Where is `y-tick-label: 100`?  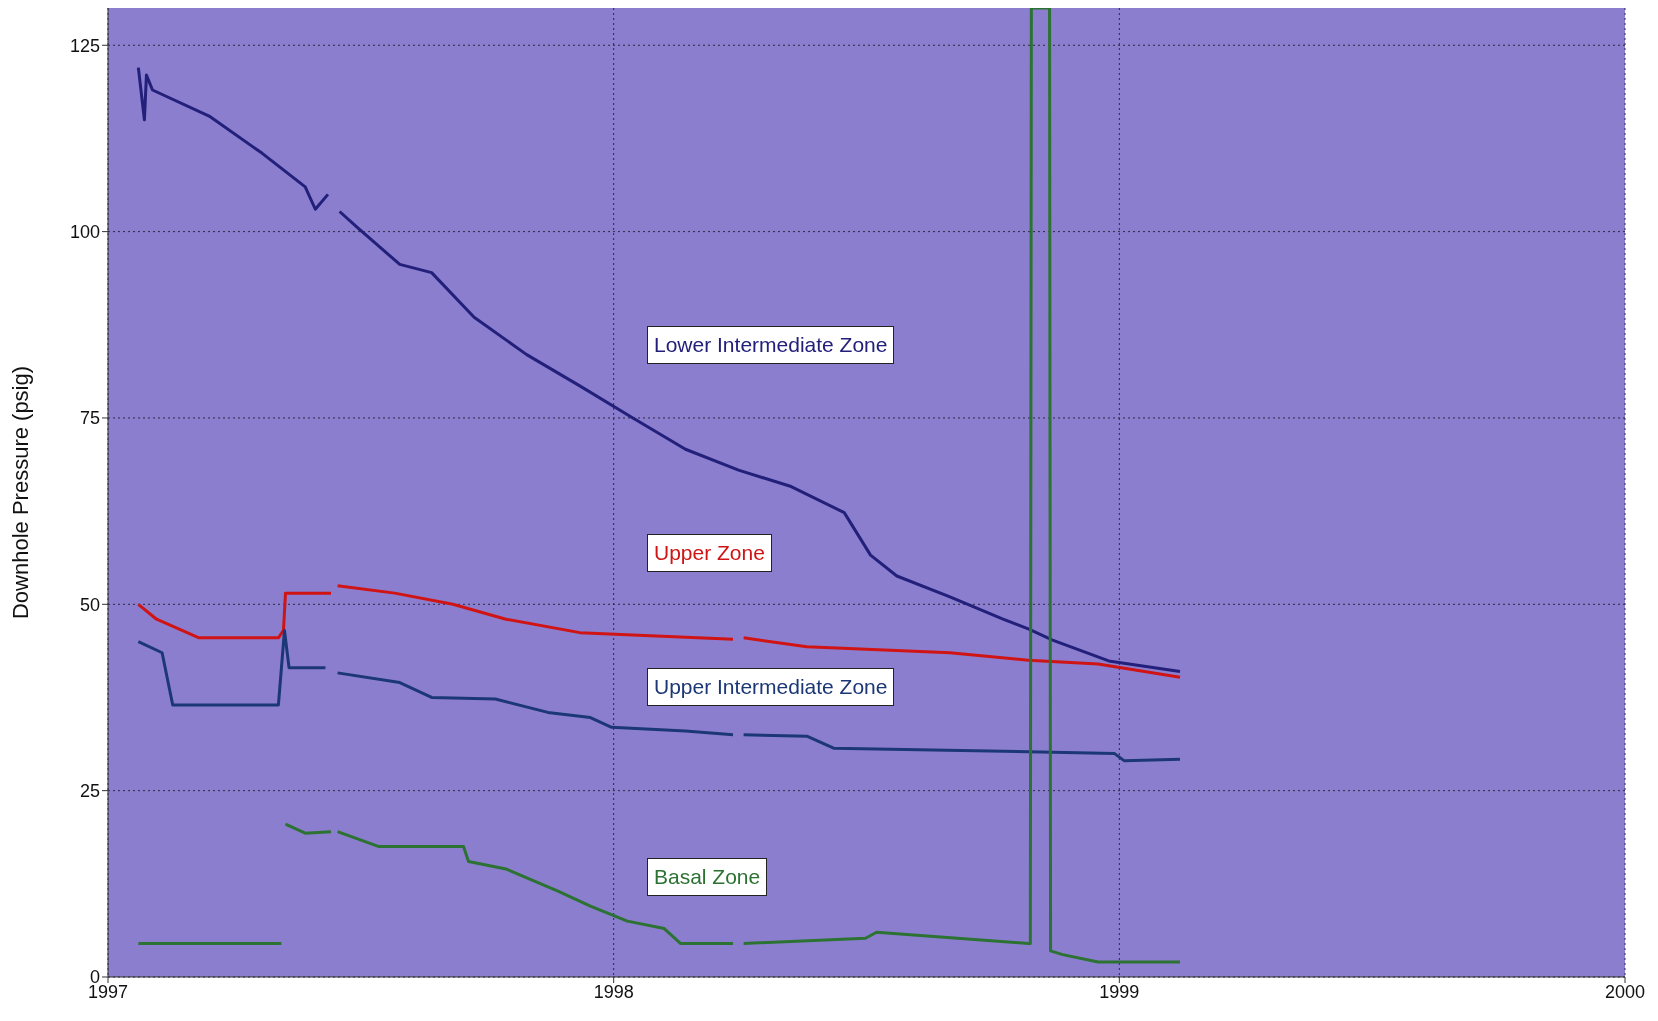 y-tick-label: 100 is located at coordinates (84, 232).